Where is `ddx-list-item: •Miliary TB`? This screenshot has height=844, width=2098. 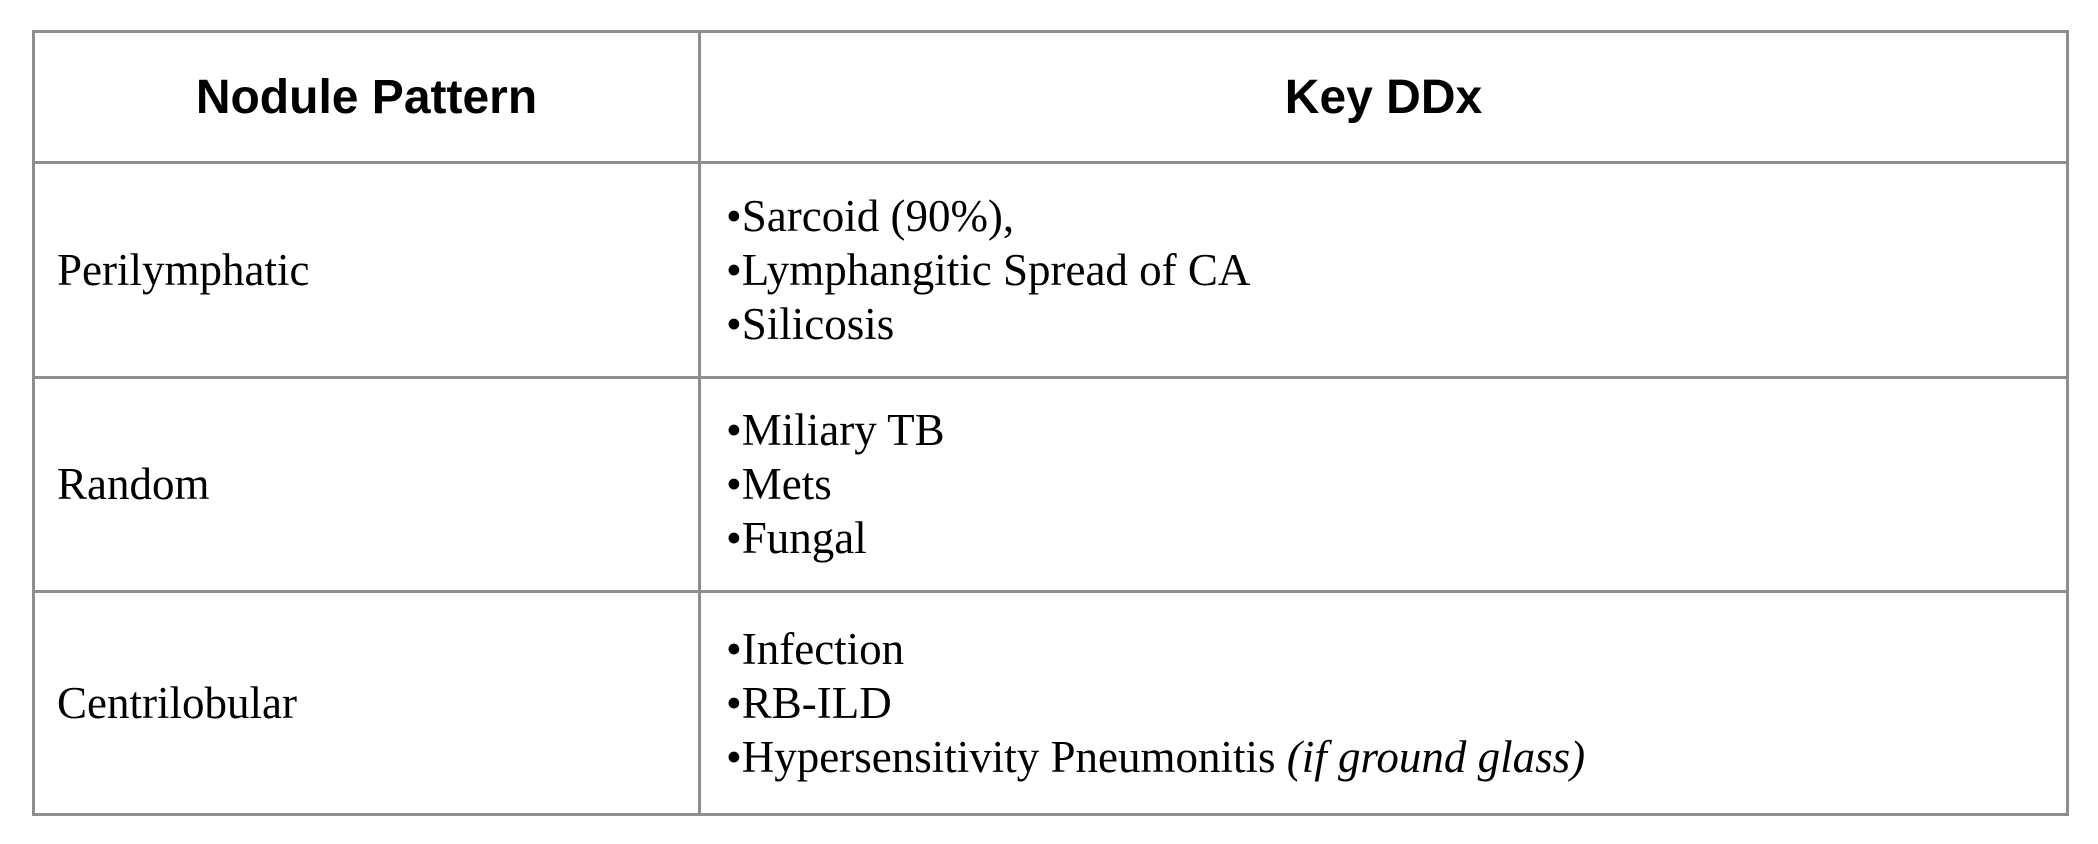 ddx-list-item: •Miliary TB is located at coordinates (1396, 430).